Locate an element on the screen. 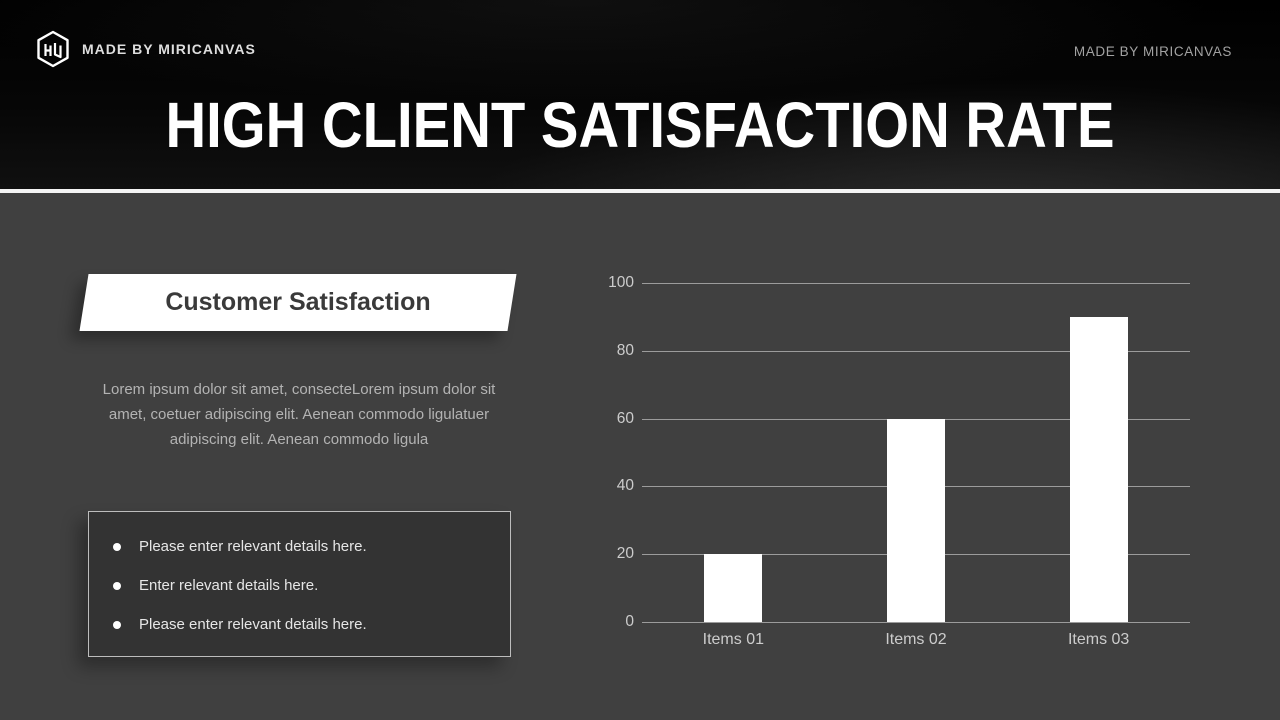  y-tick-label: 40 is located at coordinates (625, 486).